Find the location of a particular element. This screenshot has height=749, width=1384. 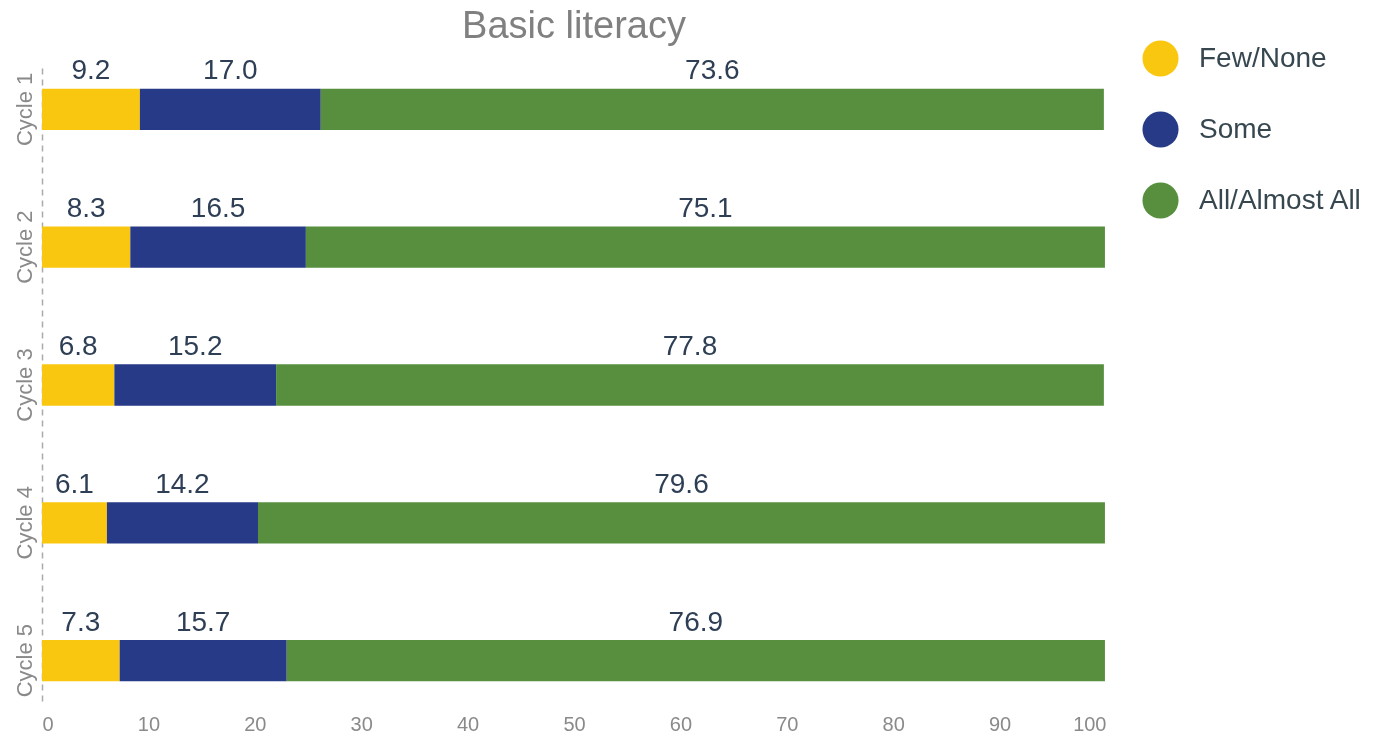

x-tick-label: 20 is located at coordinates (255, 723).